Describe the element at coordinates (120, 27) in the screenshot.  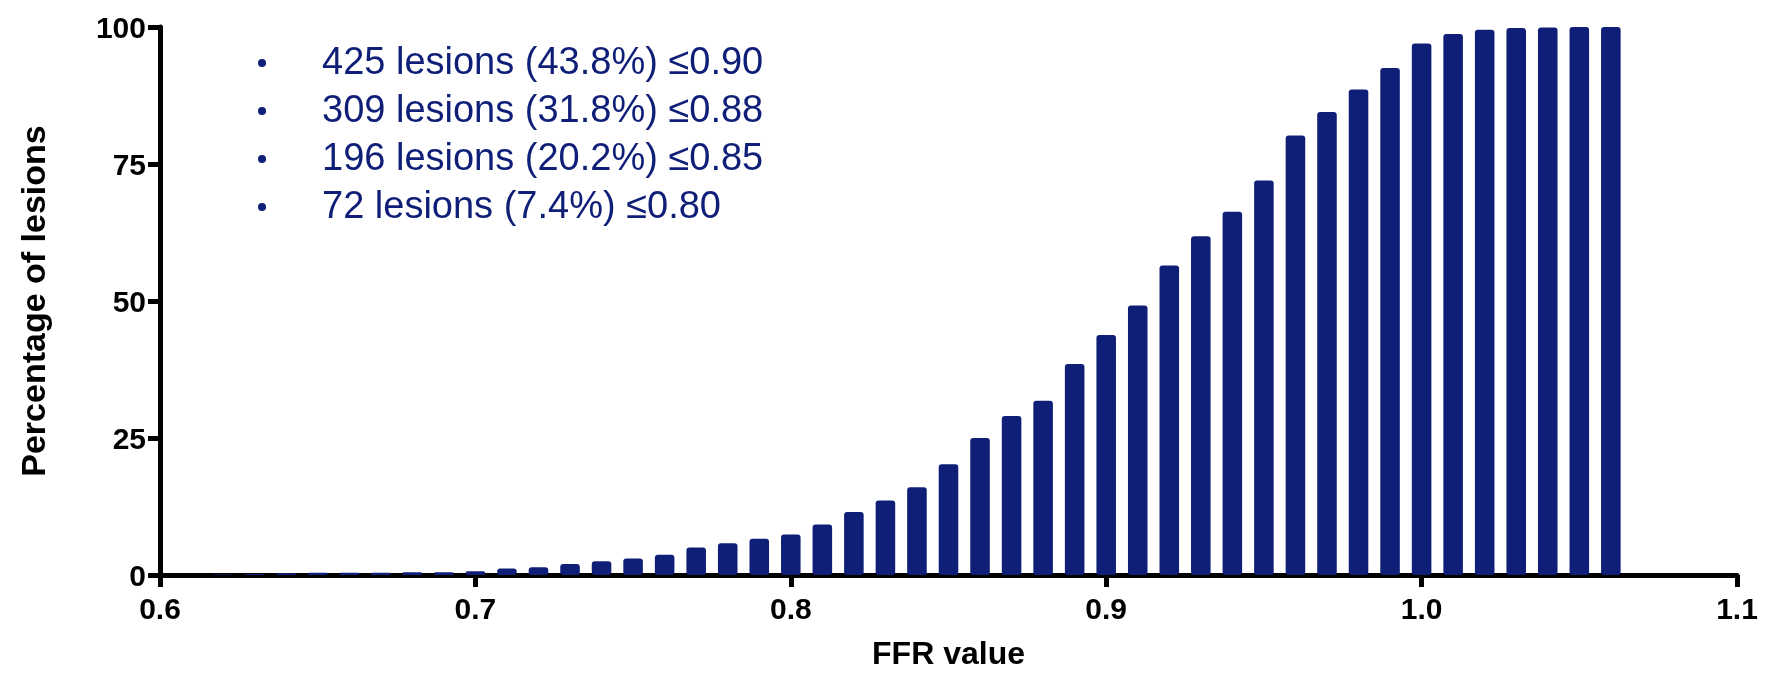
I see `y-tick-label: 100` at that location.